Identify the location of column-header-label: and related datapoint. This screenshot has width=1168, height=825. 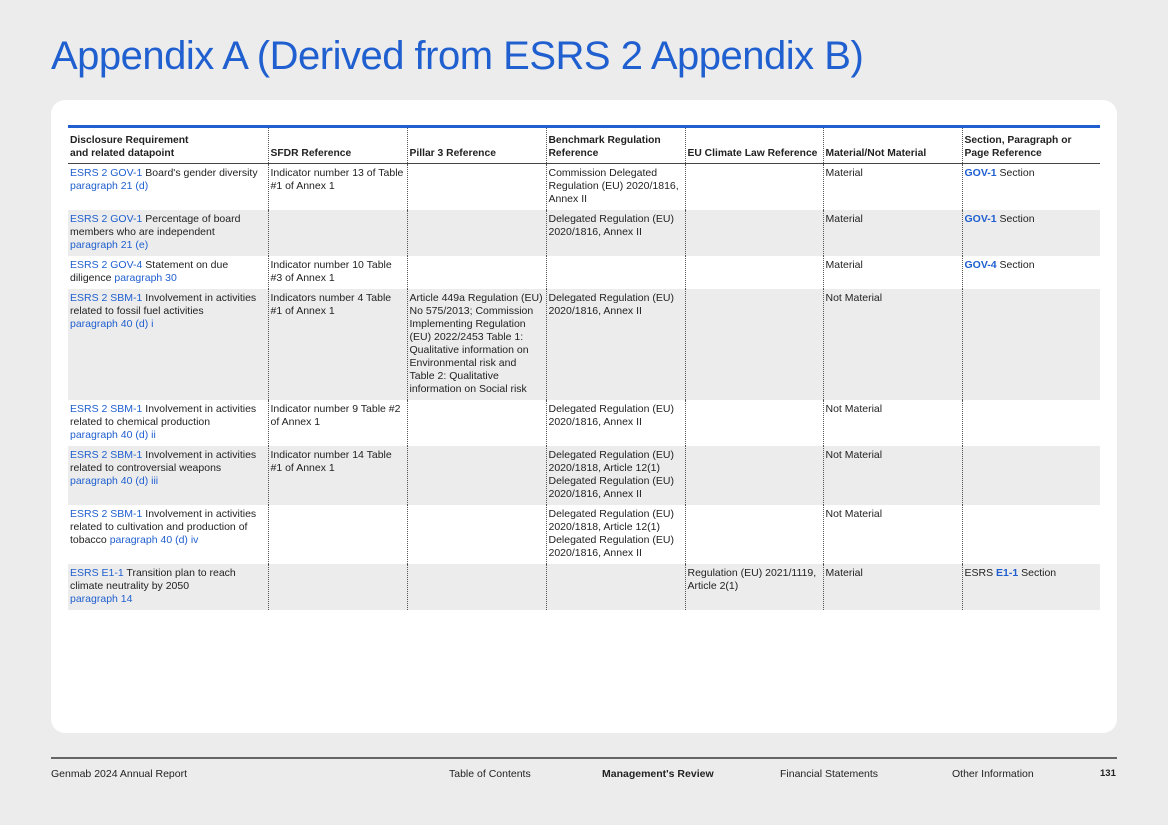
(122, 153).